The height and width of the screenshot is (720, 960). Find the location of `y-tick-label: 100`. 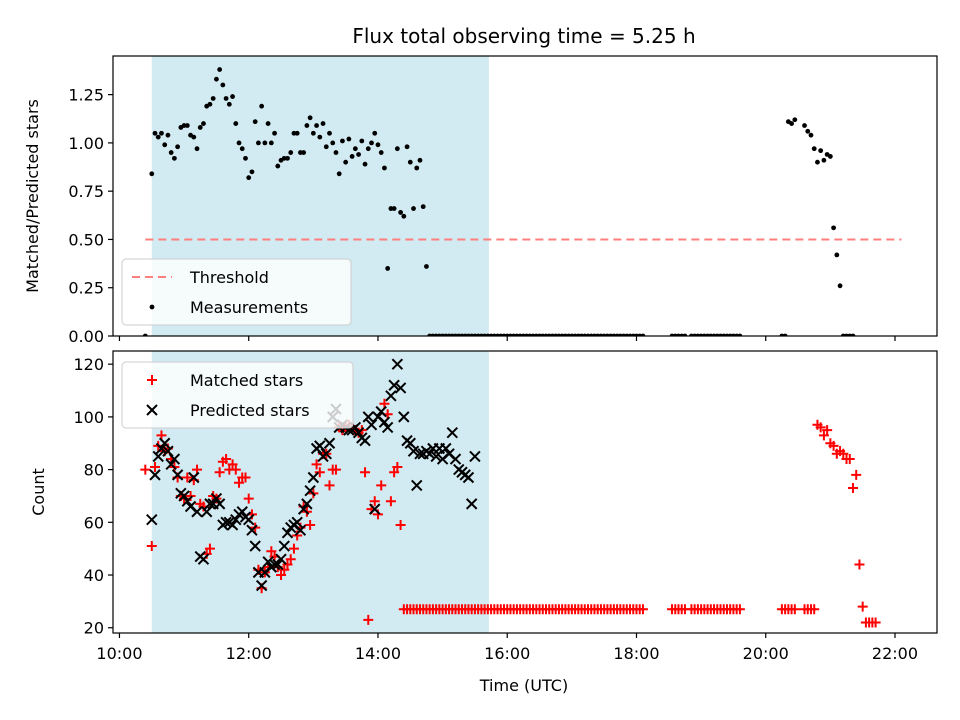

y-tick-label: 100 is located at coordinates (88, 417).